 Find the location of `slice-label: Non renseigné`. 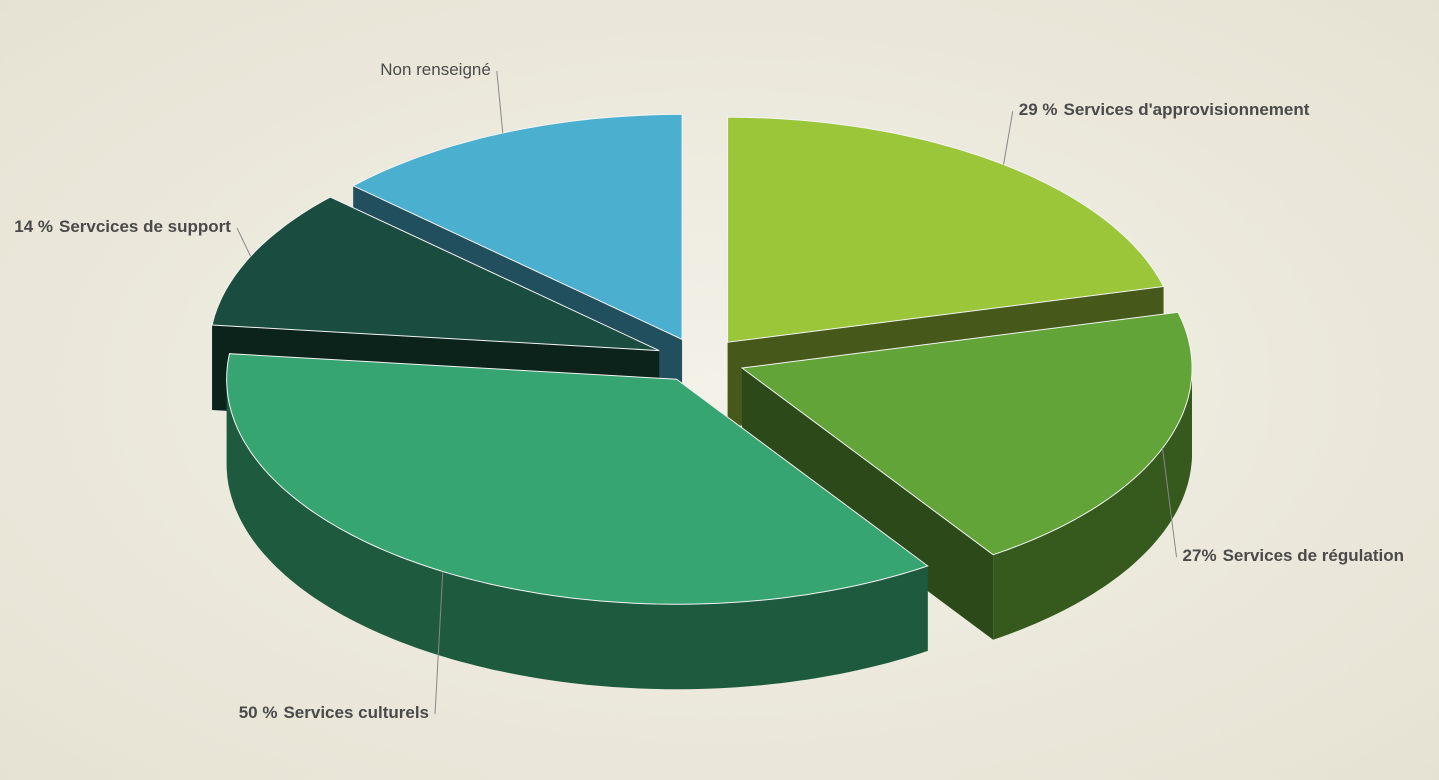

slice-label: Non renseigné is located at coordinates (435, 70).